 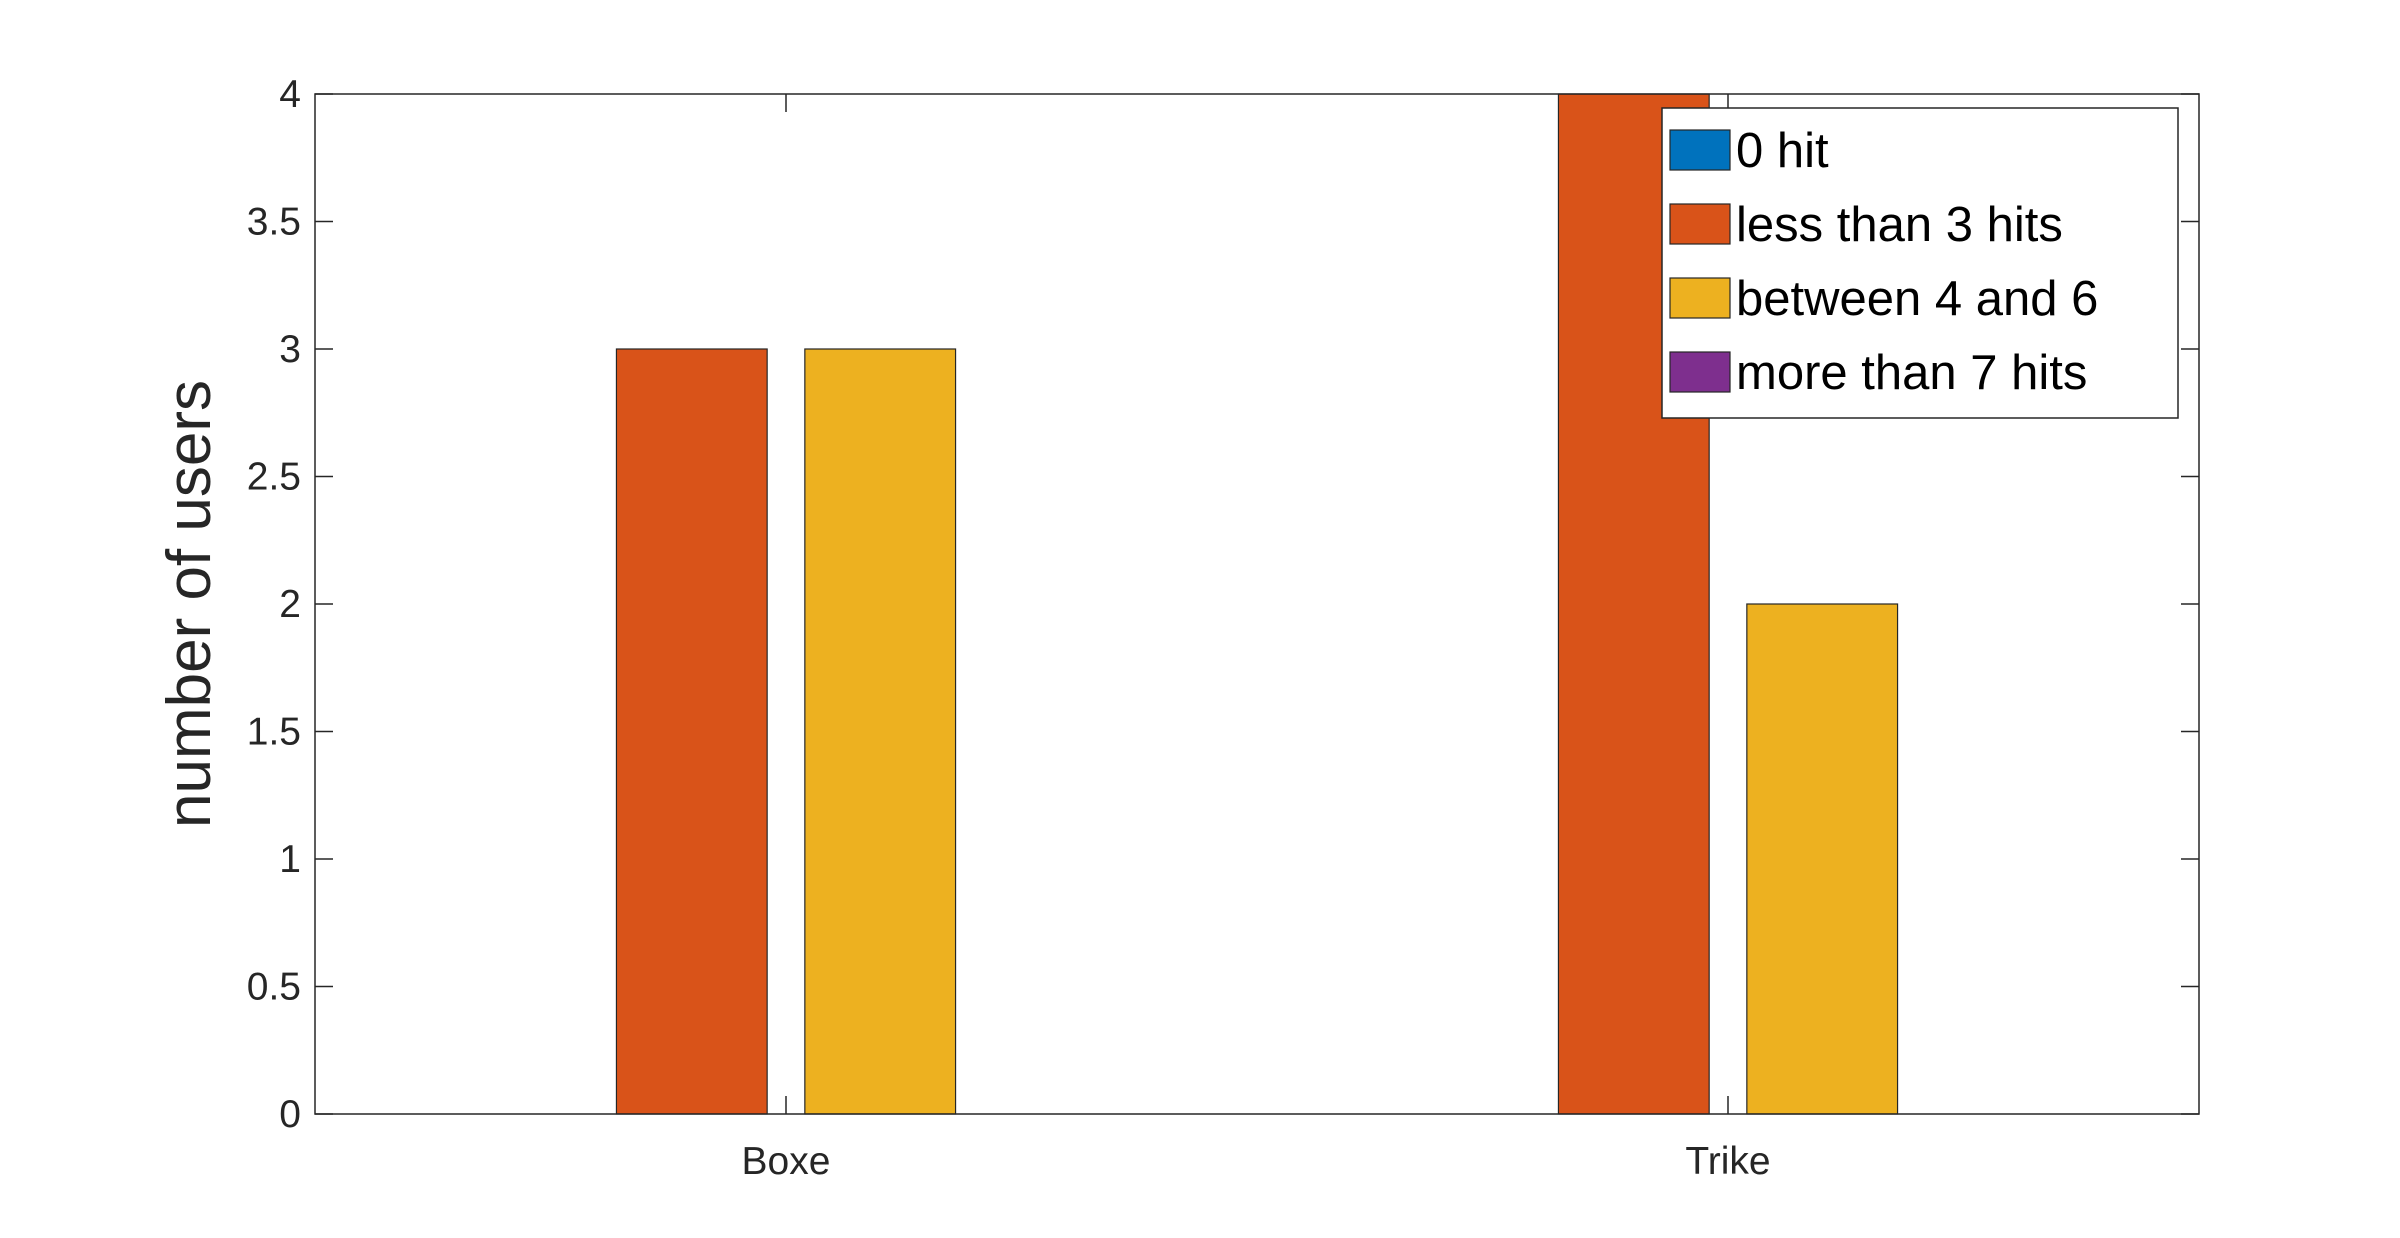 What do you see at coordinates (274, 987) in the screenshot?
I see `y-tick-label: 0.5` at bounding box center [274, 987].